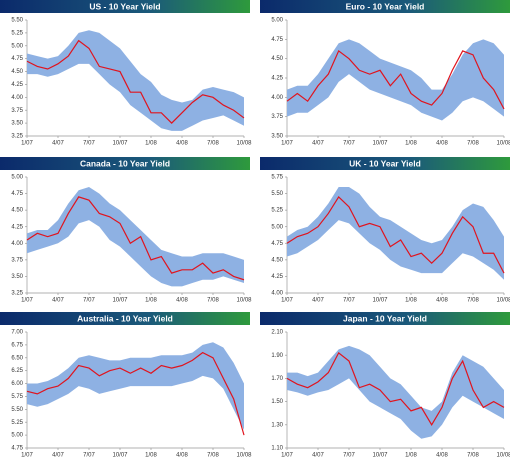 The height and width of the screenshot is (464, 510). Describe the element at coordinates (277, 333) in the screenshot. I see `y-tick-label: 2.10` at that location.